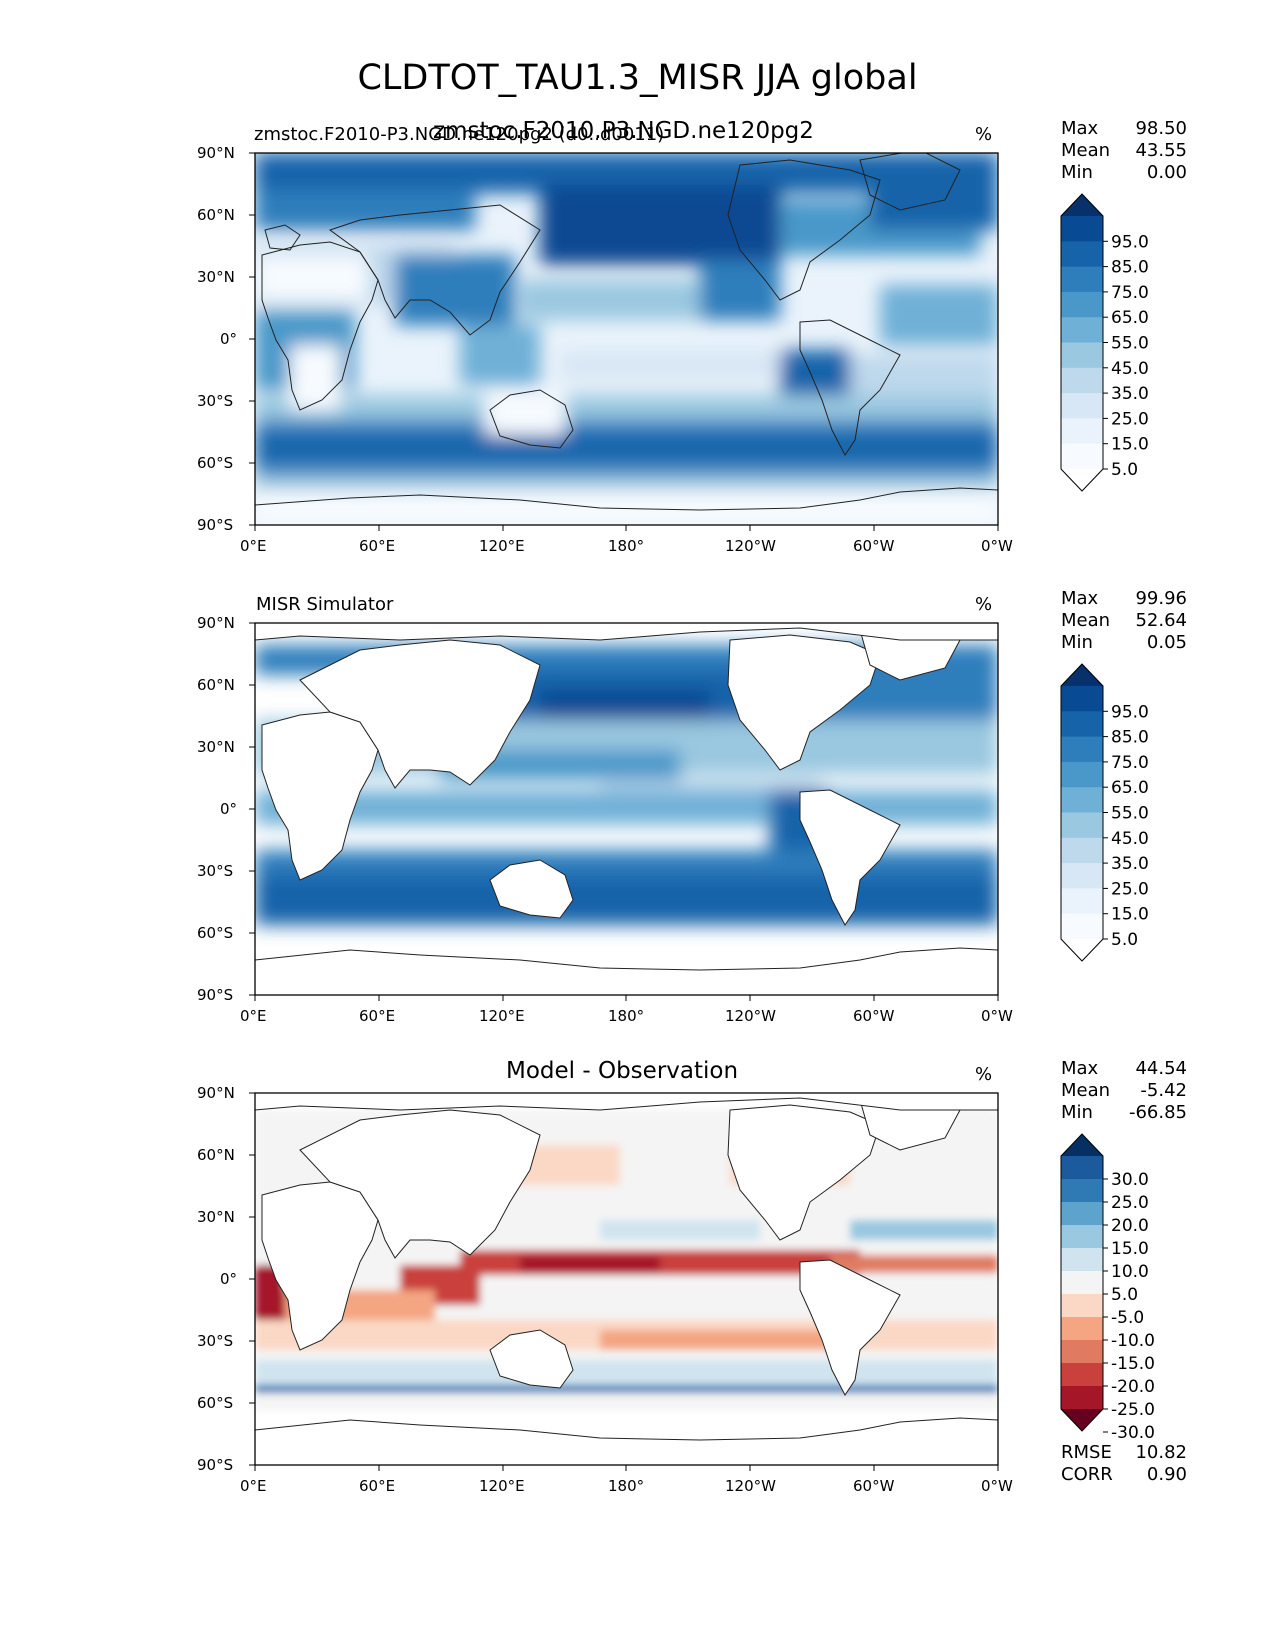  Describe the element at coordinates (1087, 1474) in the screenshot. I see `corr-label: CORR` at that location.